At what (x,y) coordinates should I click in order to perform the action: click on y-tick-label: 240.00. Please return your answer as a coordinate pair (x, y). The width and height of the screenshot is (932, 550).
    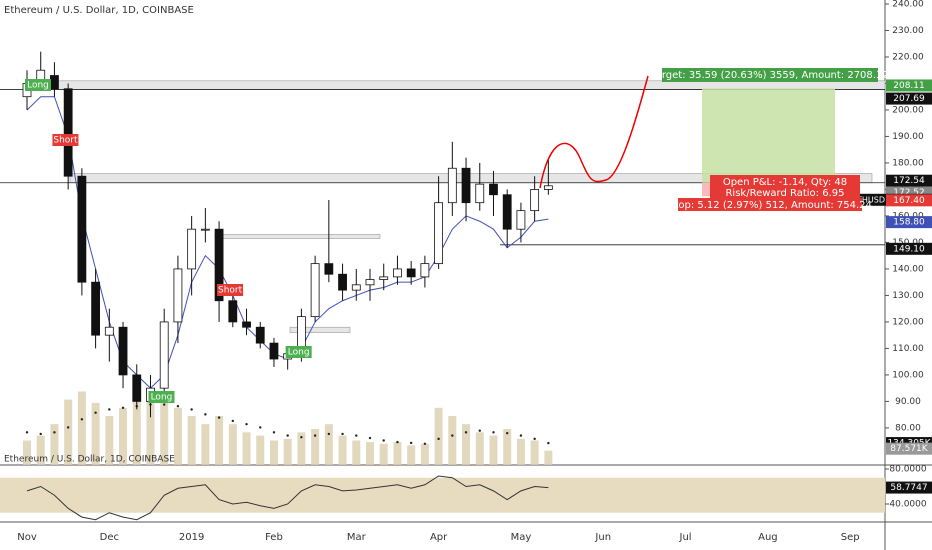
    Looking at the image, I should click on (908, 4).